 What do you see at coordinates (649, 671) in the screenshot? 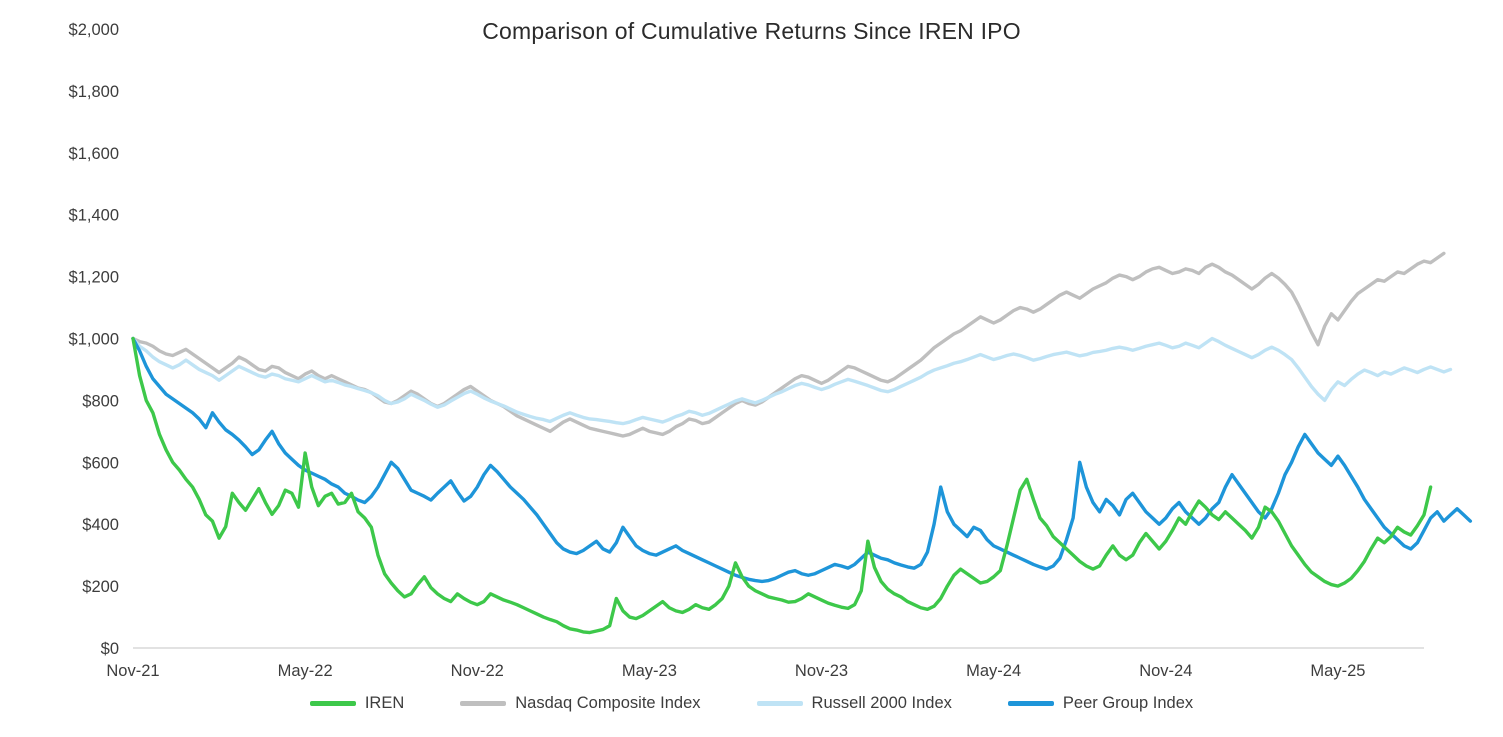
I see `x-axis-tick-label: May-23` at bounding box center [649, 671].